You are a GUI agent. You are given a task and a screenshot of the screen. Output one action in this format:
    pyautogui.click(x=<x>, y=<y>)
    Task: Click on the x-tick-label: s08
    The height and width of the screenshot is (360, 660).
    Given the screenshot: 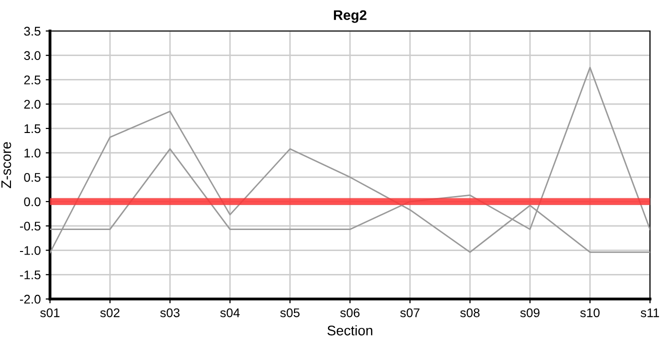 What is the action you would take?
    pyautogui.click(x=470, y=313)
    